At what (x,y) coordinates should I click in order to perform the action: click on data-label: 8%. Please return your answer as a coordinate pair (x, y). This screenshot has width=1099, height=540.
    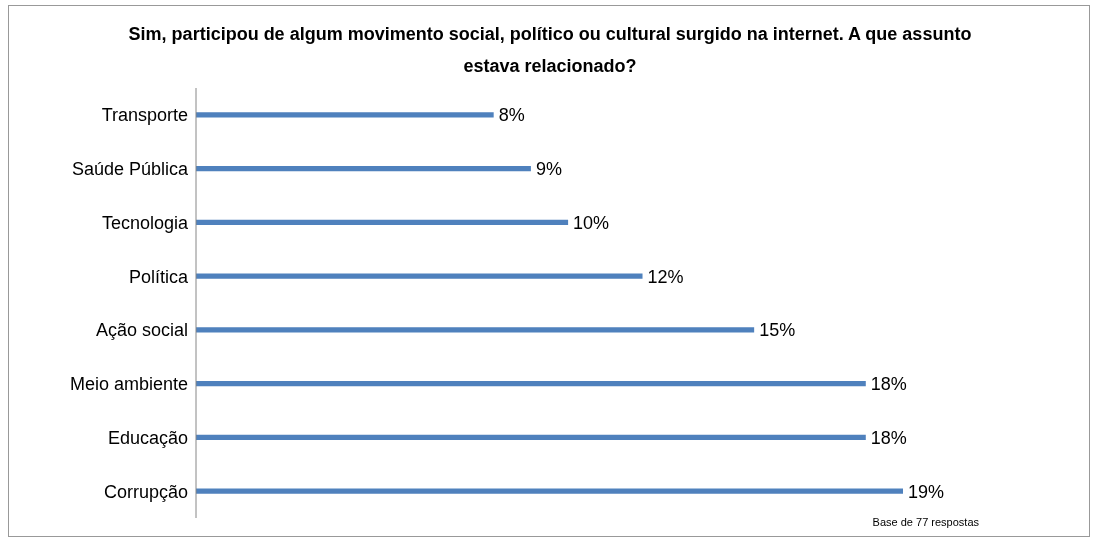
    Looking at the image, I should click on (511, 115).